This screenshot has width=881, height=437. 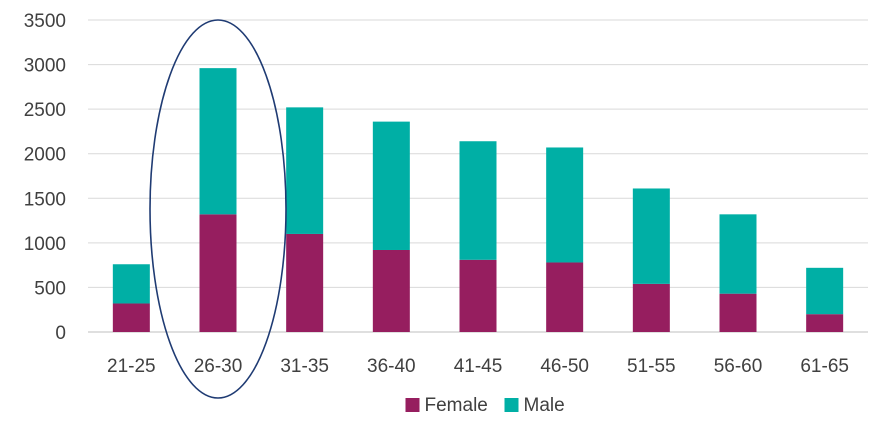 What do you see at coordinates (131, 366) in the screenshot?
I see `x-tick-label: 21-25` at bounding box center [131, 366].